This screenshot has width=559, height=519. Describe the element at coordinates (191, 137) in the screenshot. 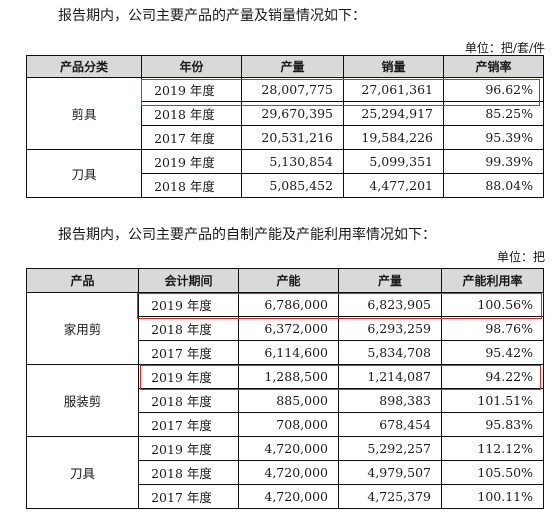

I see `year-cell: 2017 年度` at that location.